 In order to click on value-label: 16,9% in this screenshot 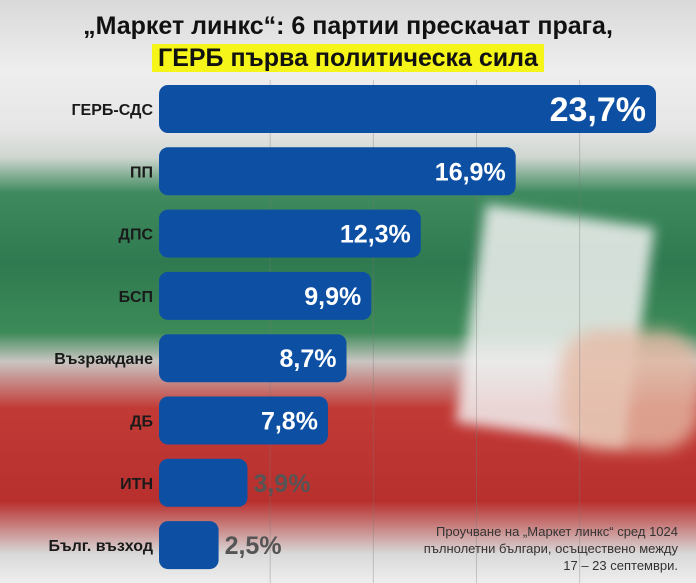, I will do `click(470, 172)`.